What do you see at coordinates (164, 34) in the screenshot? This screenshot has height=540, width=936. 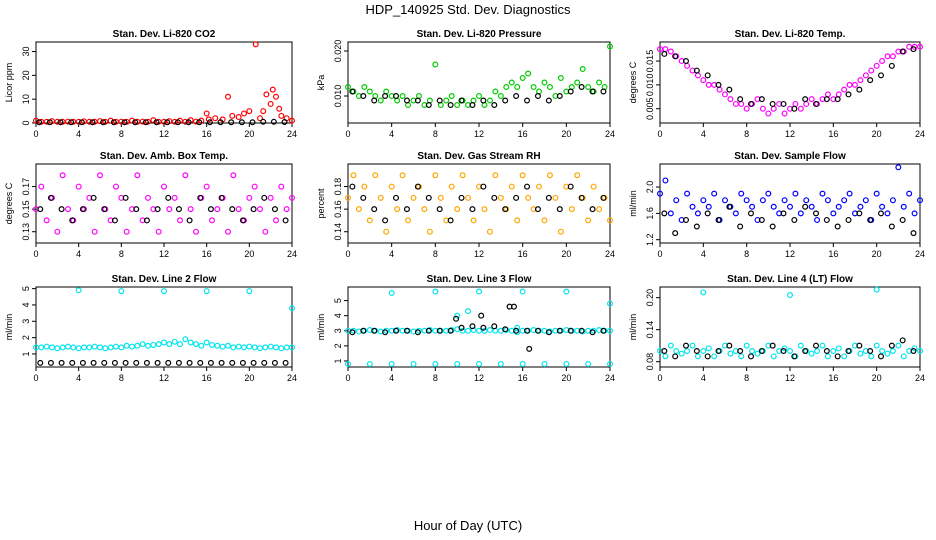 I see `panel-title: Stan. Dev. Li-820 CO2` at bounding box center [164, 34].